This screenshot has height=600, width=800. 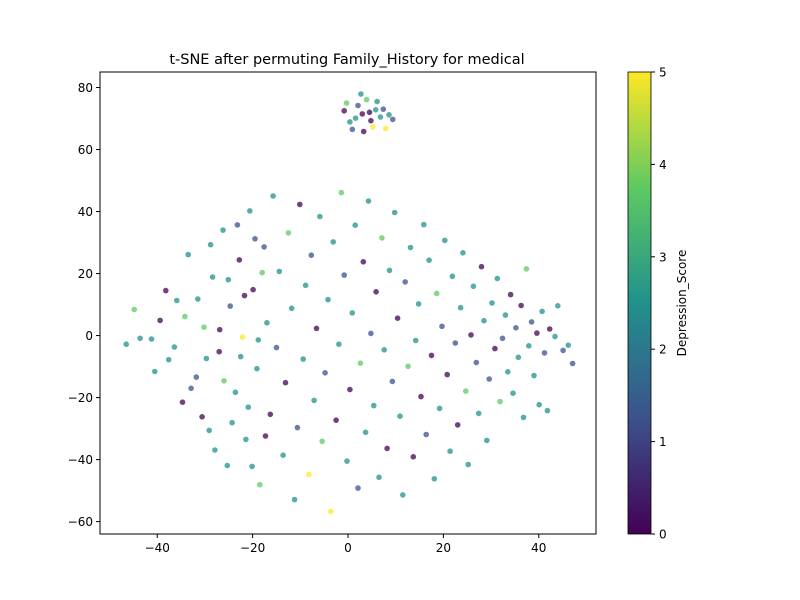 What do you see at coordinates (663, 535) in the screenshot?
I see `colorbar-tick-label: 0` at bounding box center [663, 535].